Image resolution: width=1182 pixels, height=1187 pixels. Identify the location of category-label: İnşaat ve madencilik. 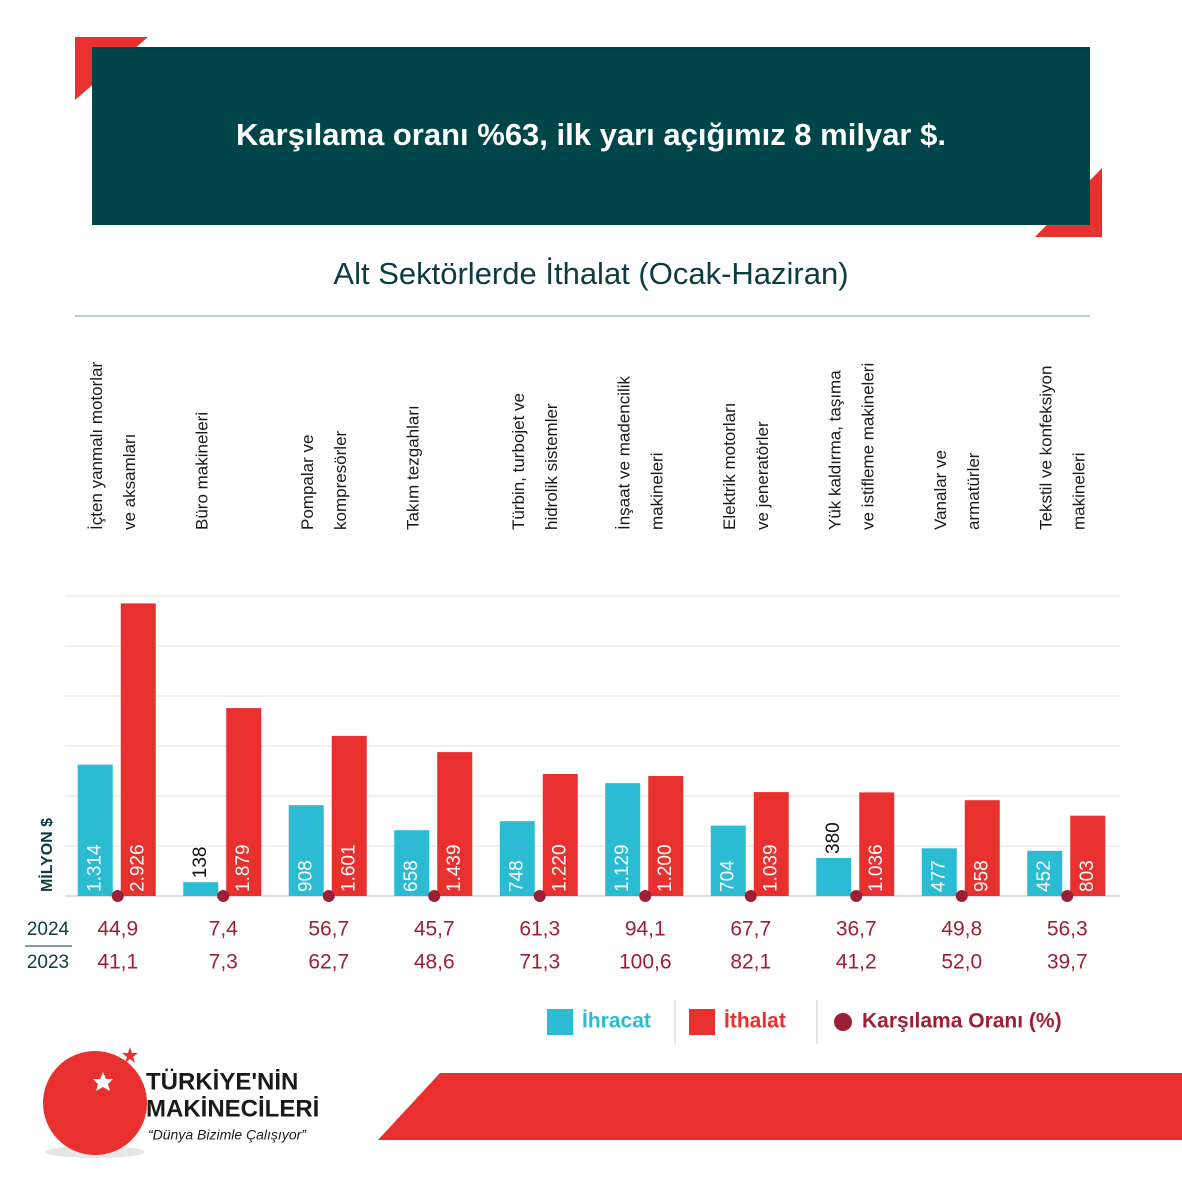
(624, 452).